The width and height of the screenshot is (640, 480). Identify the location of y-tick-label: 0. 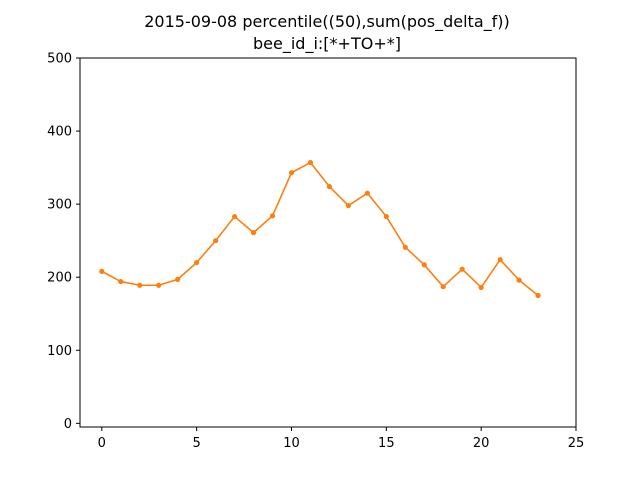
(68, 424).